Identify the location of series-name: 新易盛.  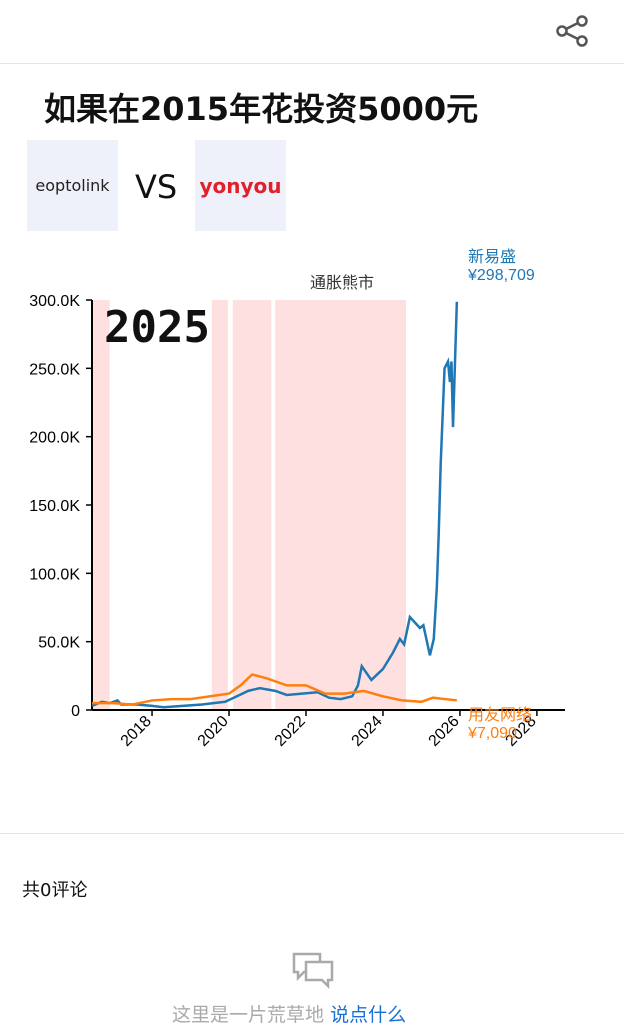
(492, 257).